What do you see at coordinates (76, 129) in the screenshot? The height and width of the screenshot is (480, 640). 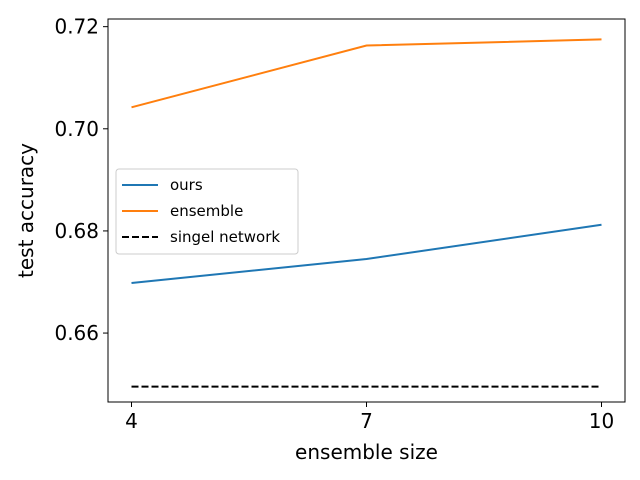 I see `y-tick-label: 0.70` at bounding box center [76, 129].